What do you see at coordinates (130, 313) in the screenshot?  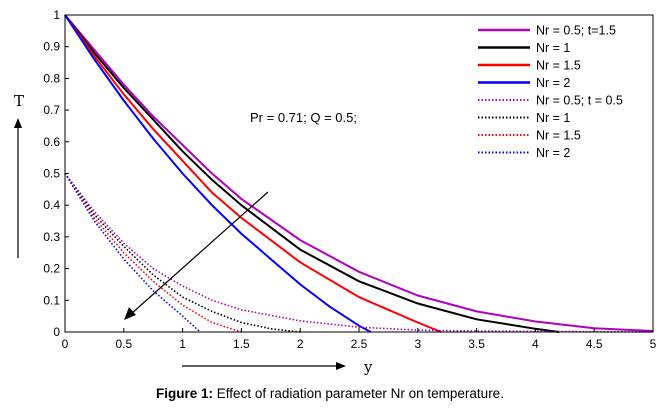 I see `trend-arrow-head` at bounding box center [130, 313].